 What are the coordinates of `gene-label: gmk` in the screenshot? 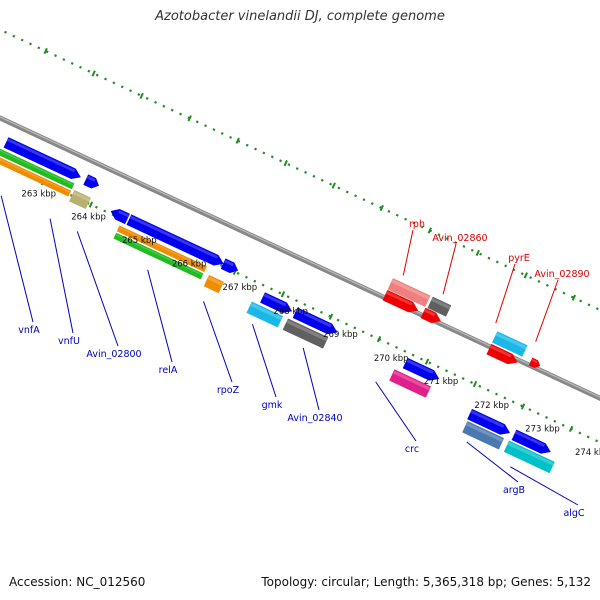 It's located at (272, 405).